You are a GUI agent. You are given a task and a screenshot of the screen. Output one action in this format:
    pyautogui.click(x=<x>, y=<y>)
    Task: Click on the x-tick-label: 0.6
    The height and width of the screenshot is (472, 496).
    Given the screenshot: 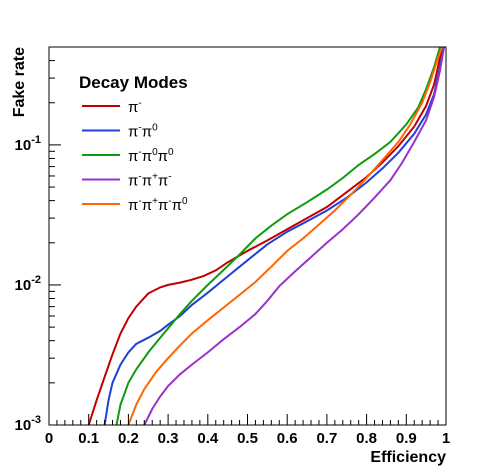 What is the action you would take?
    pyautogui.click(x=287, y=438)
    